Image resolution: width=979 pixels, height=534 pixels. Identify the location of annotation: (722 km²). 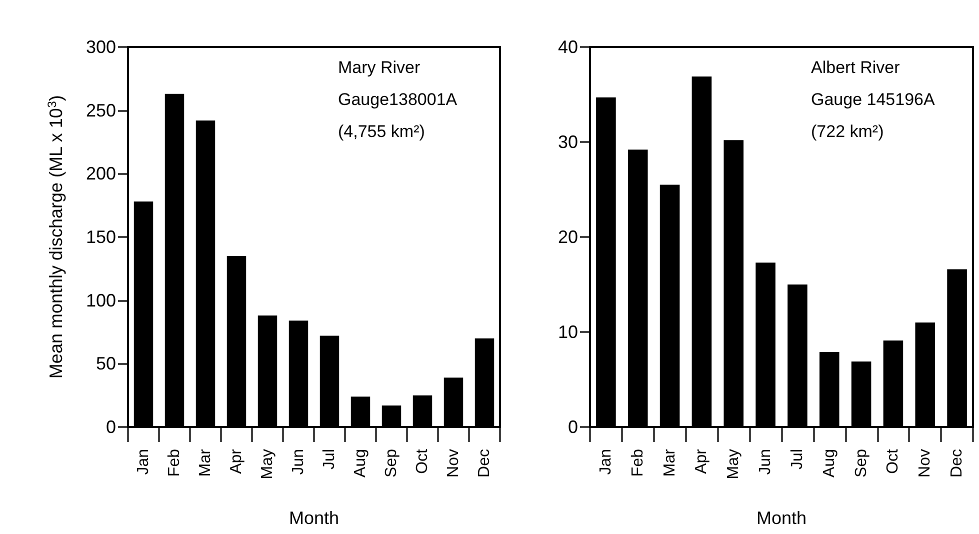
(847, 131).